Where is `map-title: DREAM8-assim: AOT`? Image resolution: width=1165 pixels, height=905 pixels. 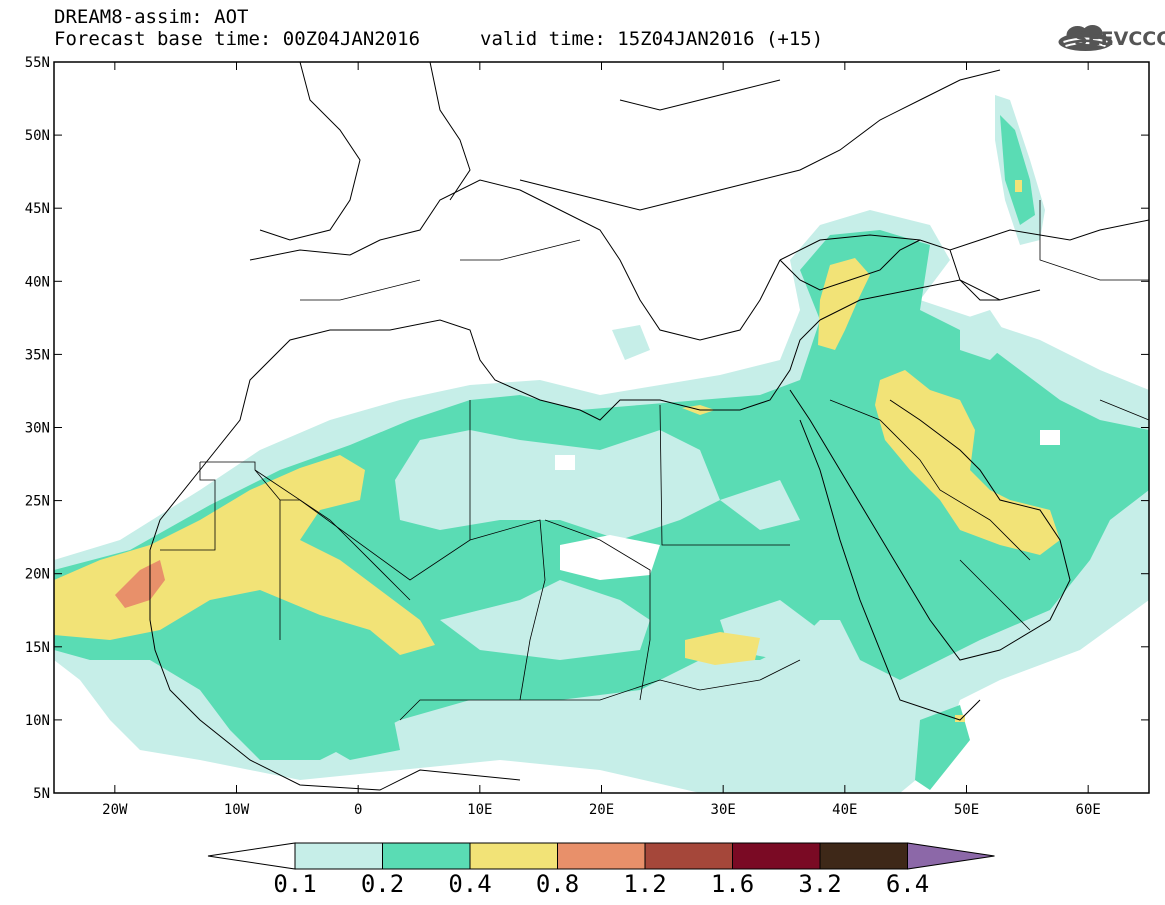 map-title: DREAM8-assim: AOT is located at coordinates (151, 17).